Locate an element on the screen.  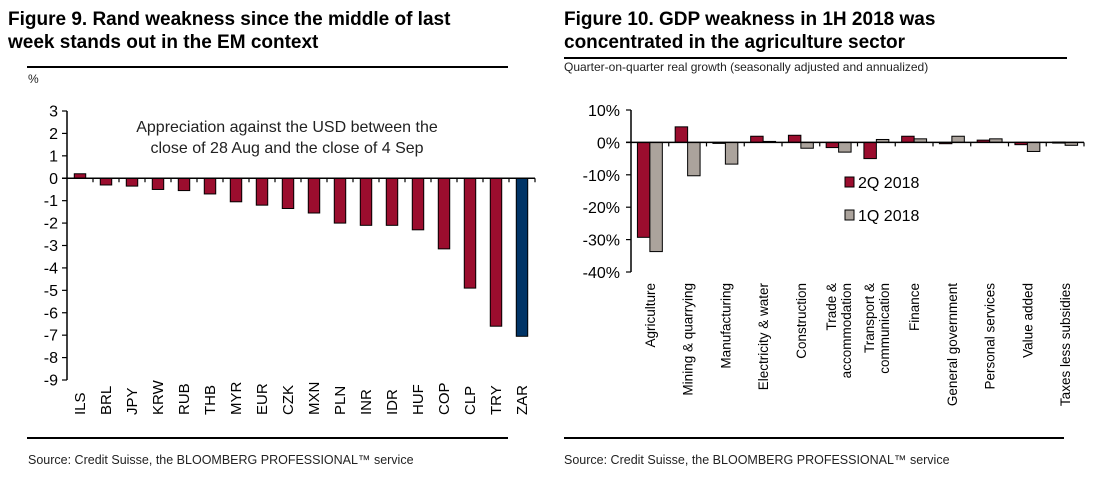
legend-label-1q: 1Q 2018 is located at coordinates (888, 216).